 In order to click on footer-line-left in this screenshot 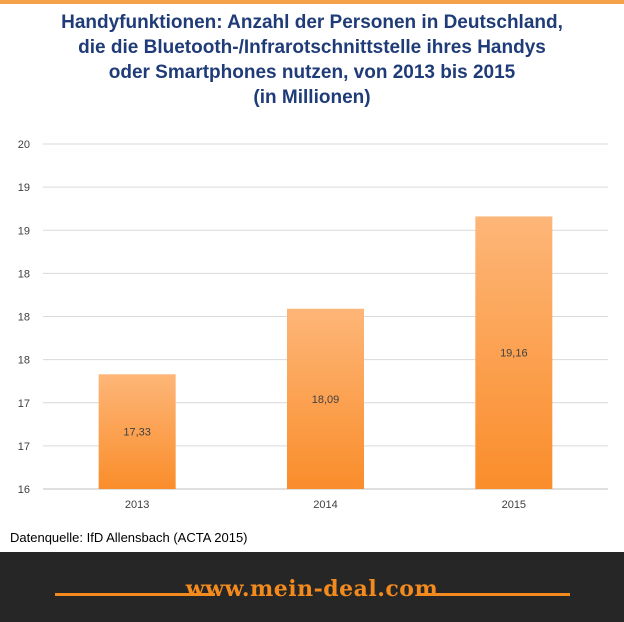, I will do `click(135, 594)`.